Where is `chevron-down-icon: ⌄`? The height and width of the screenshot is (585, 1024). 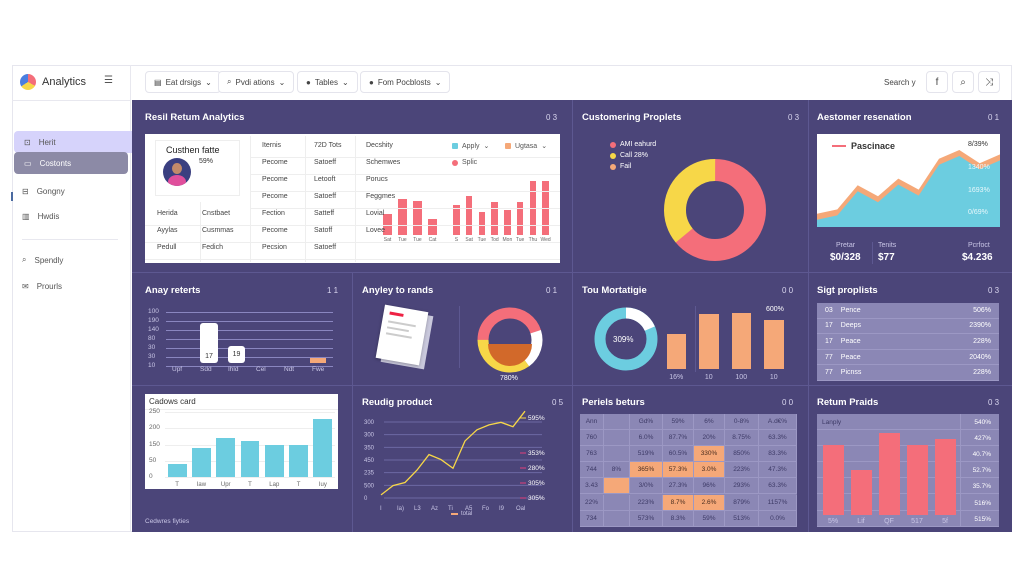 chevron-down-icon: ⌄ is located at coordinates (282, 82).